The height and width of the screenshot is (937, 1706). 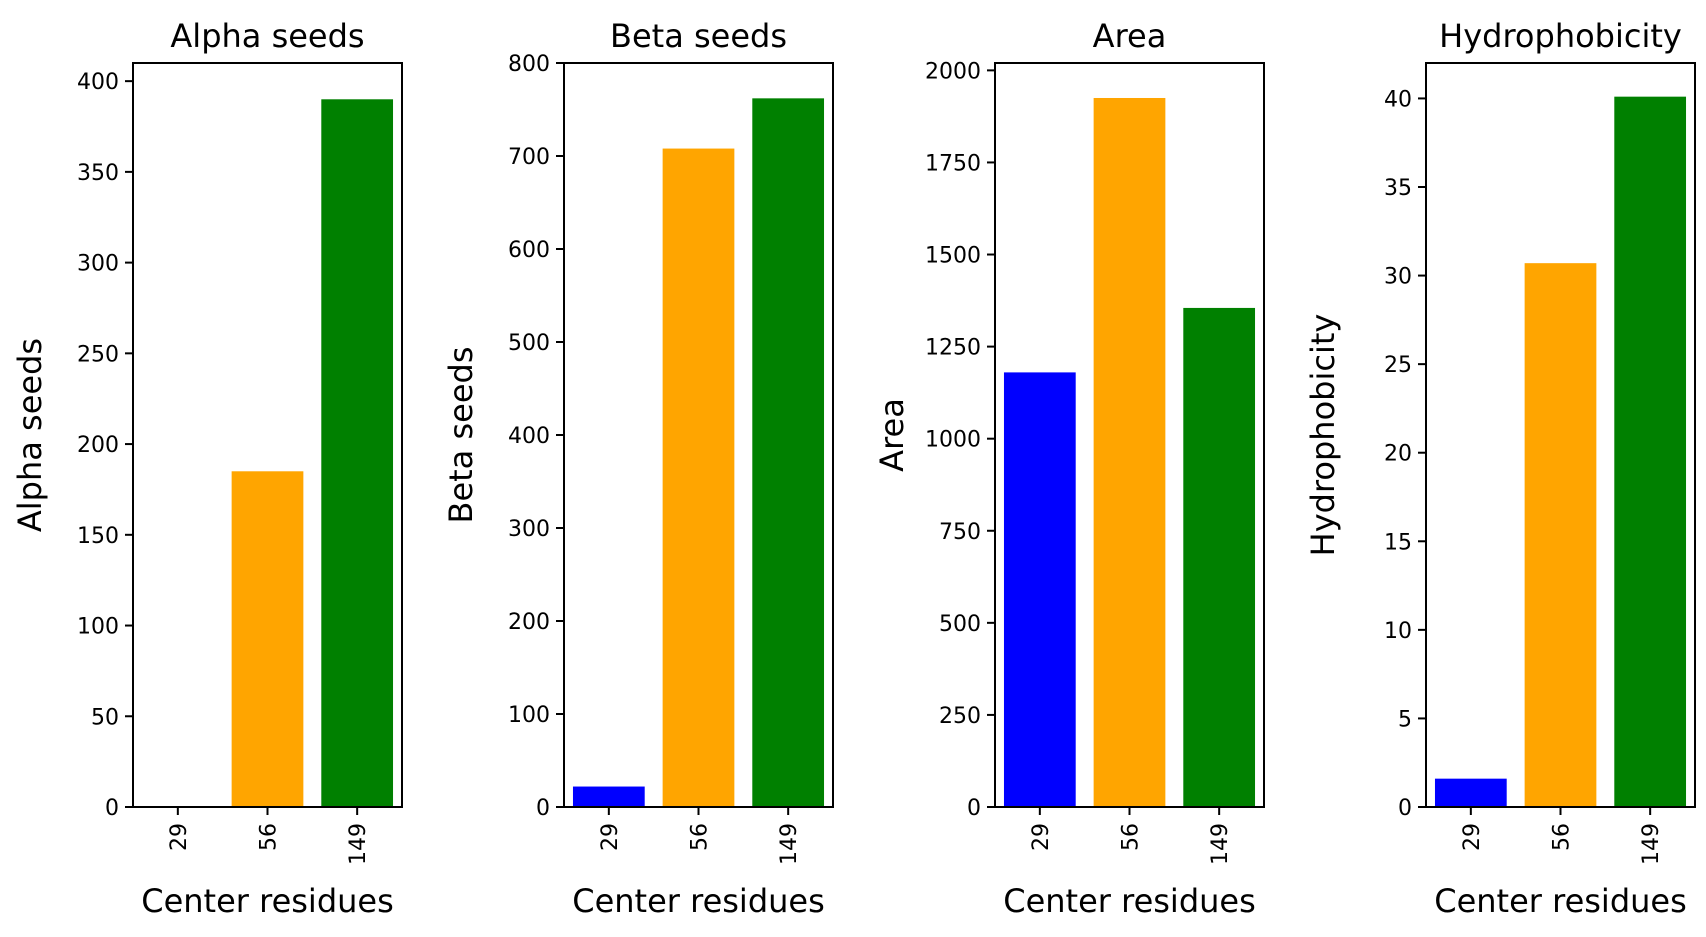 What do you see at coordinates (1398, 188) in the screenshot?
I see `y-tick-label: 35` at bounding box center [1398, 188].